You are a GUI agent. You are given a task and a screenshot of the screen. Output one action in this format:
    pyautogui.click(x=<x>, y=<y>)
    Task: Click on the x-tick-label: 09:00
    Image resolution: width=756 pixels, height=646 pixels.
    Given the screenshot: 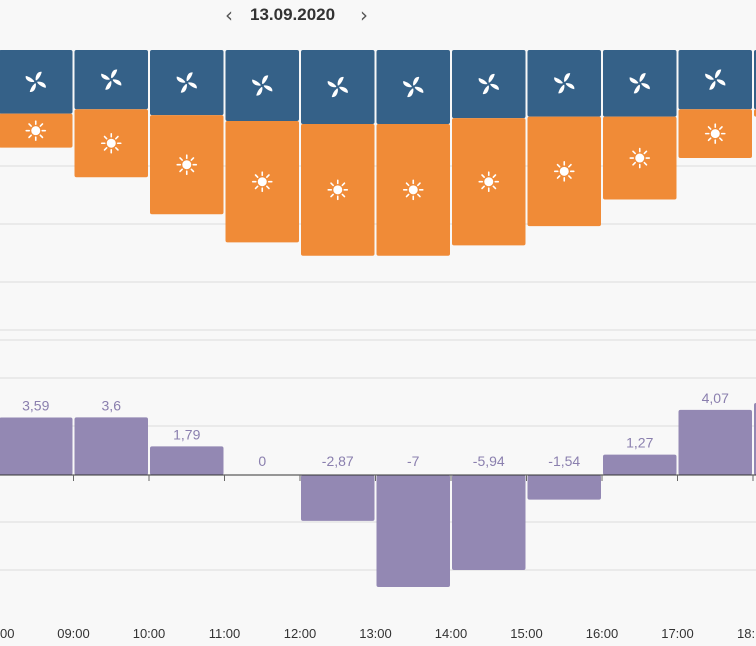 What is the action you would take?
    pyautogui.click(x=73, y=633)
    